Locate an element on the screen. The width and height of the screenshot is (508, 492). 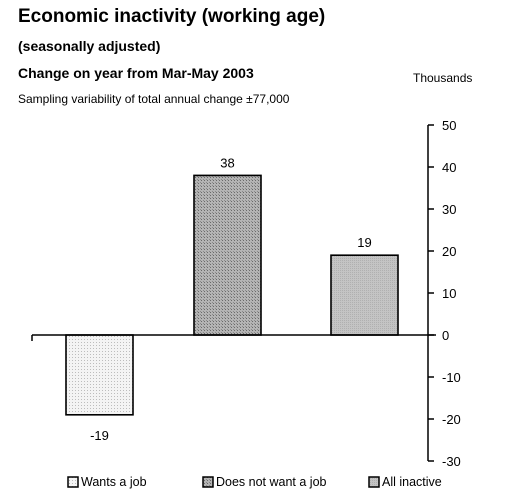
legend-label-does-not-want-a-job: Does not want a job is located at coordinates (271, 482).